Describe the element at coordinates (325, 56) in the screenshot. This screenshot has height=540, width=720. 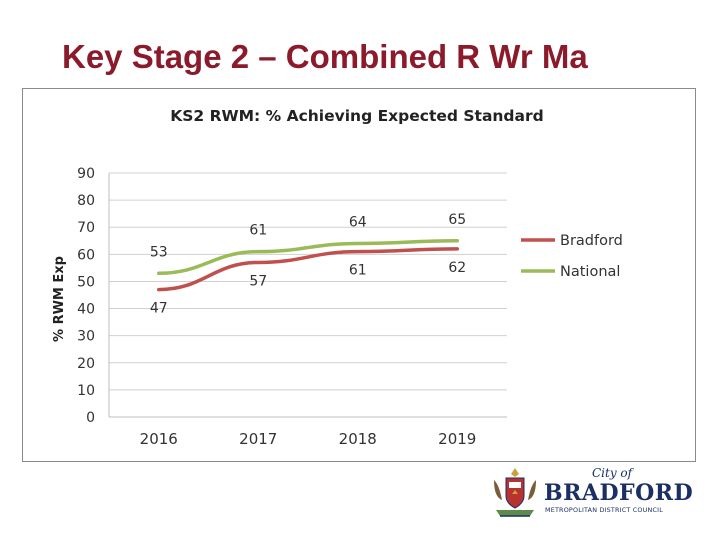
I see `slide-title: Key Stage 2 – Combined R Wr Ma` at that location.